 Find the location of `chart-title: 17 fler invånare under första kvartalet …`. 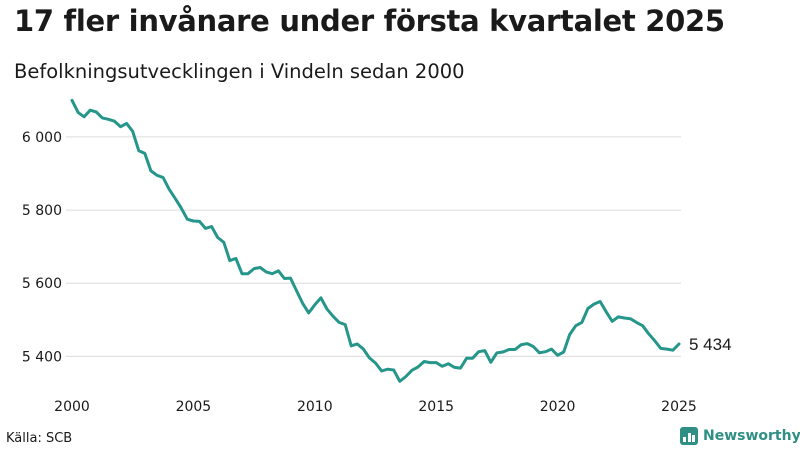

chart-title: 17 fler invånare under första kvartalet … is located at coordinates (369, 21).